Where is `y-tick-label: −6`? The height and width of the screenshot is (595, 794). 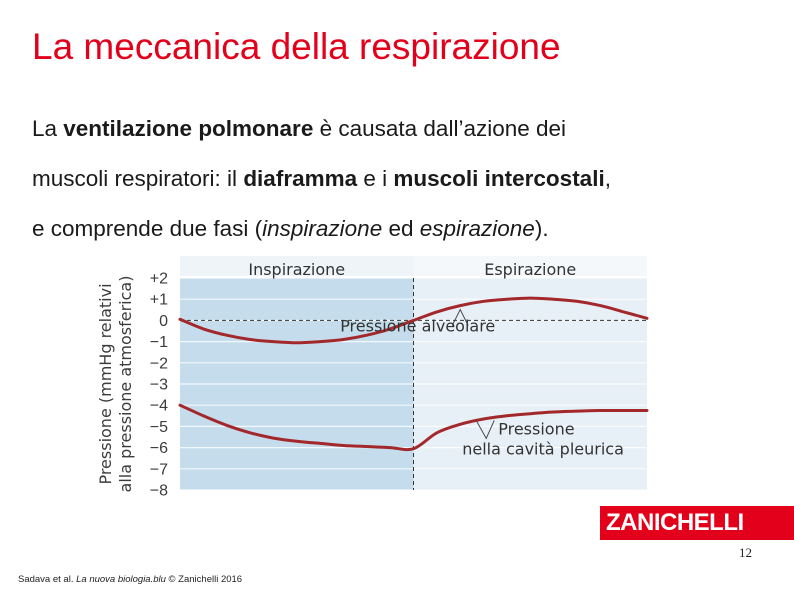 y-tick-label: −6 is located at coordinates (159, 448).